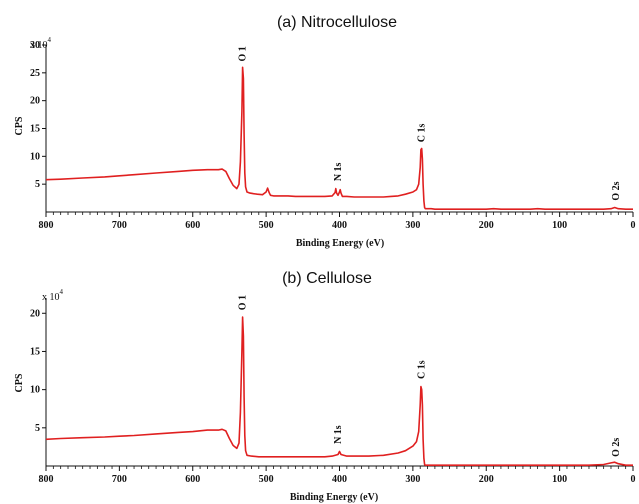 The image size is (639, 504). Describe the element at coordinates (338, 171) in the screenshot. I see `panel-a-peak-label: N 1s` at that location.